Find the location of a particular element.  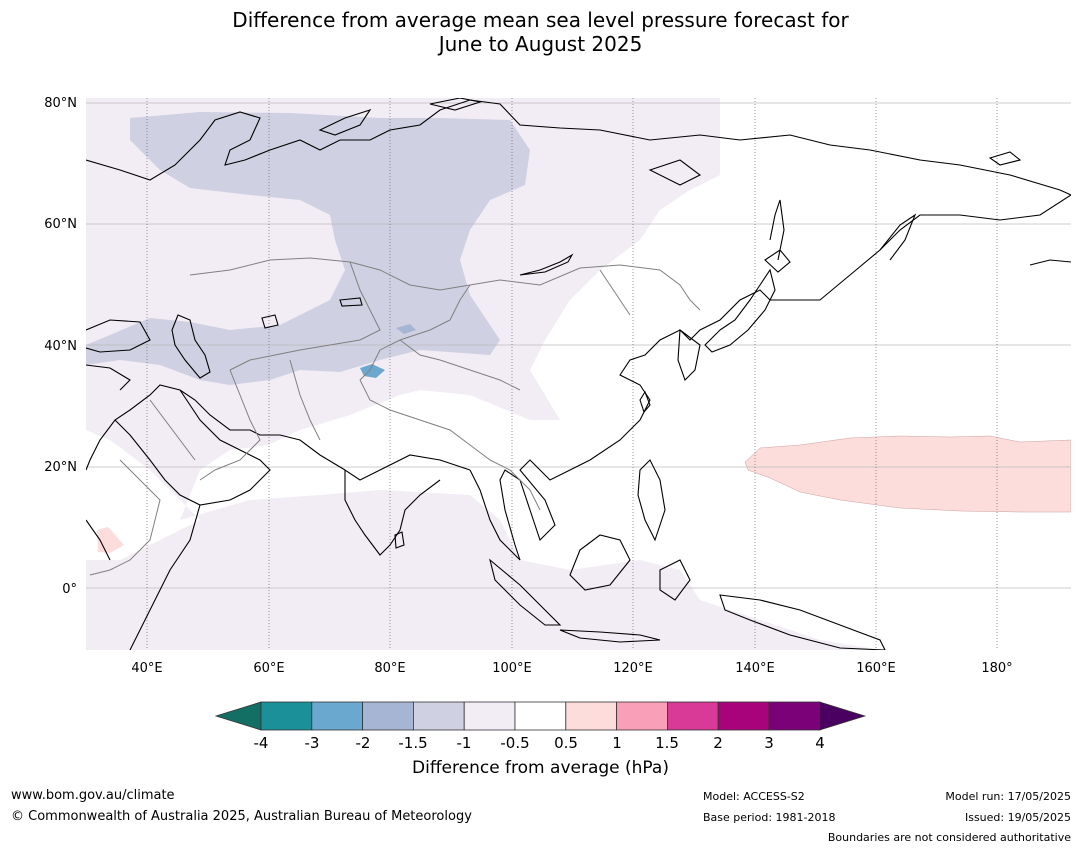

lon-tick: 140°E is located at coordinates (755, 668).